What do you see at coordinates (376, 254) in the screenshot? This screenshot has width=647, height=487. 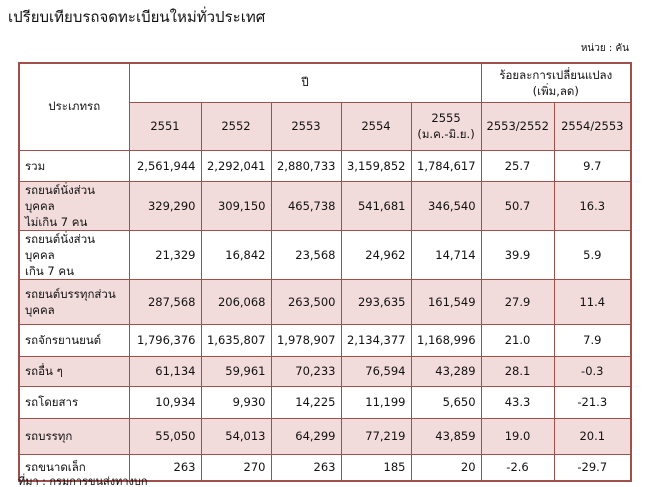 I see `value-cell: 24,962` at bounding box center [376, 254].